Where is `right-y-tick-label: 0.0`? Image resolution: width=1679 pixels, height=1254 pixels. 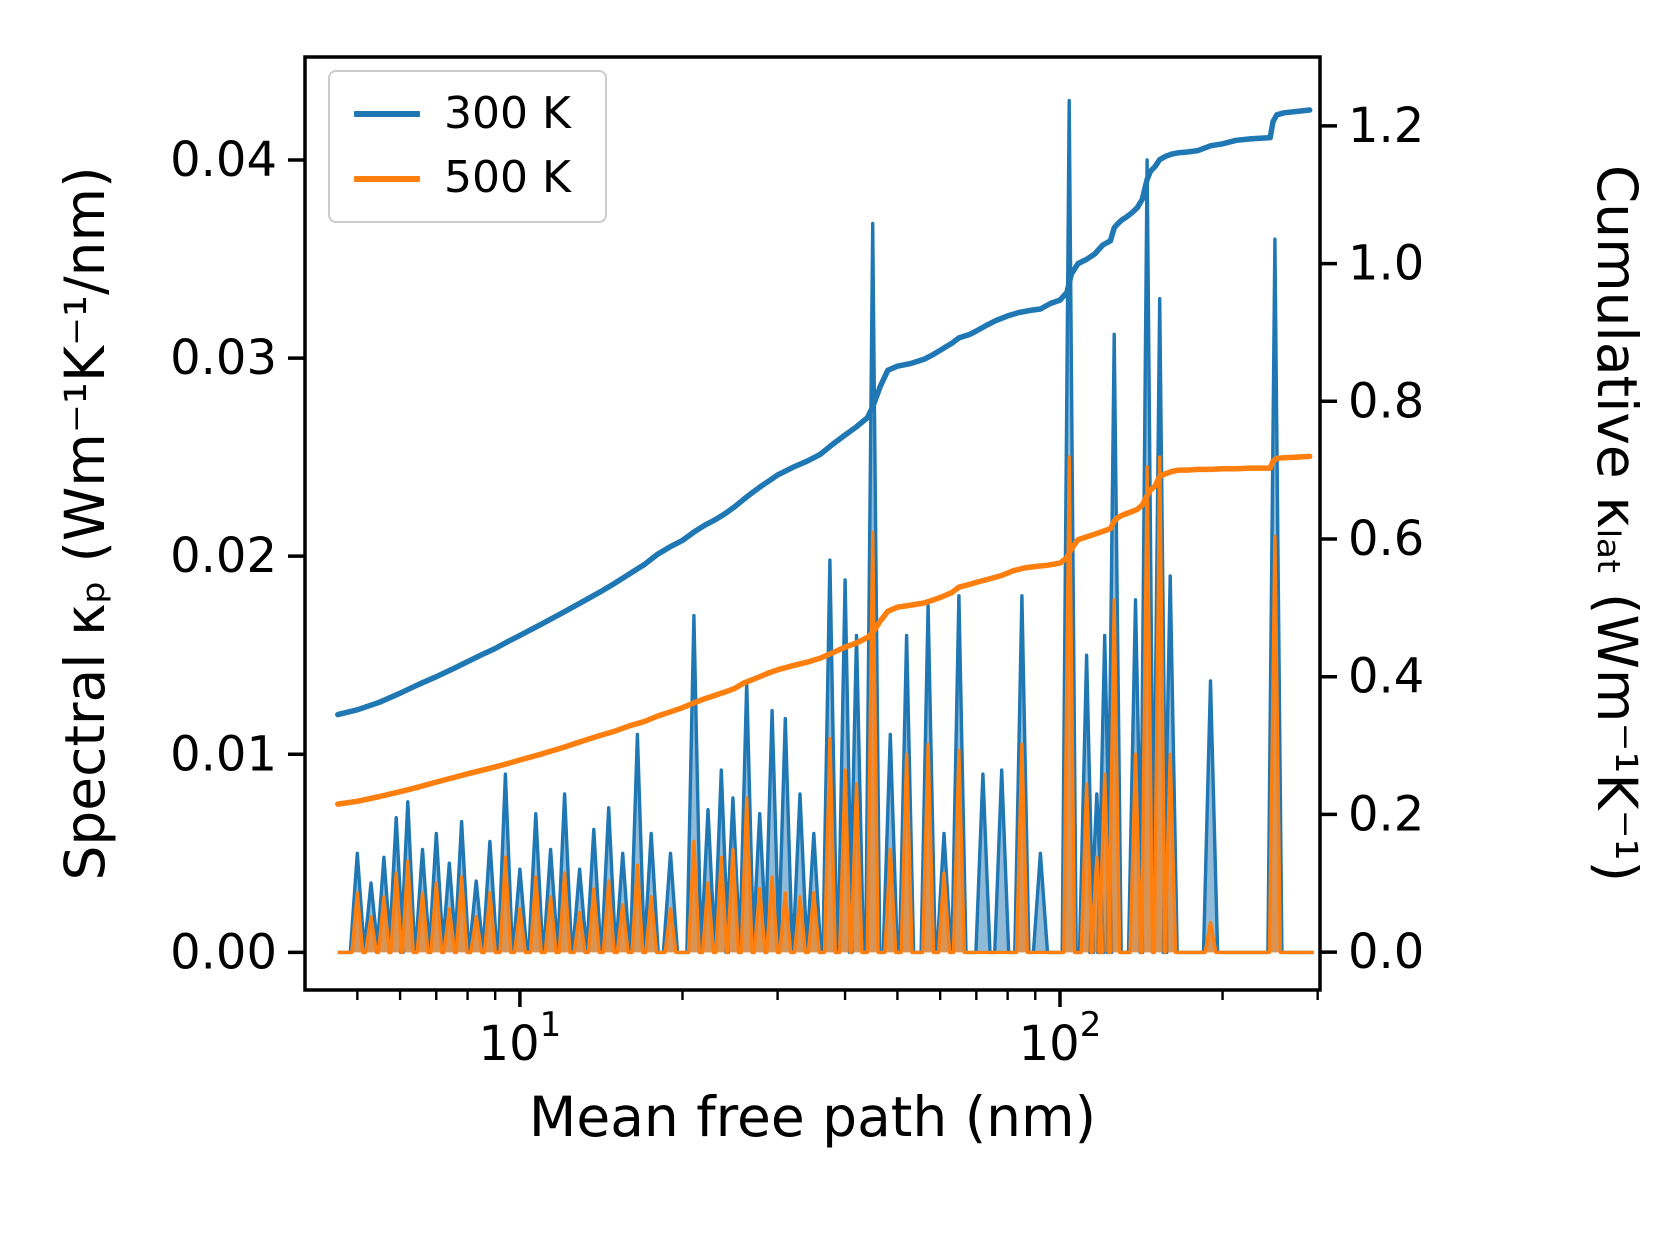
right-y-tick-label: 0.0 is located at coordinates (1386, 952).